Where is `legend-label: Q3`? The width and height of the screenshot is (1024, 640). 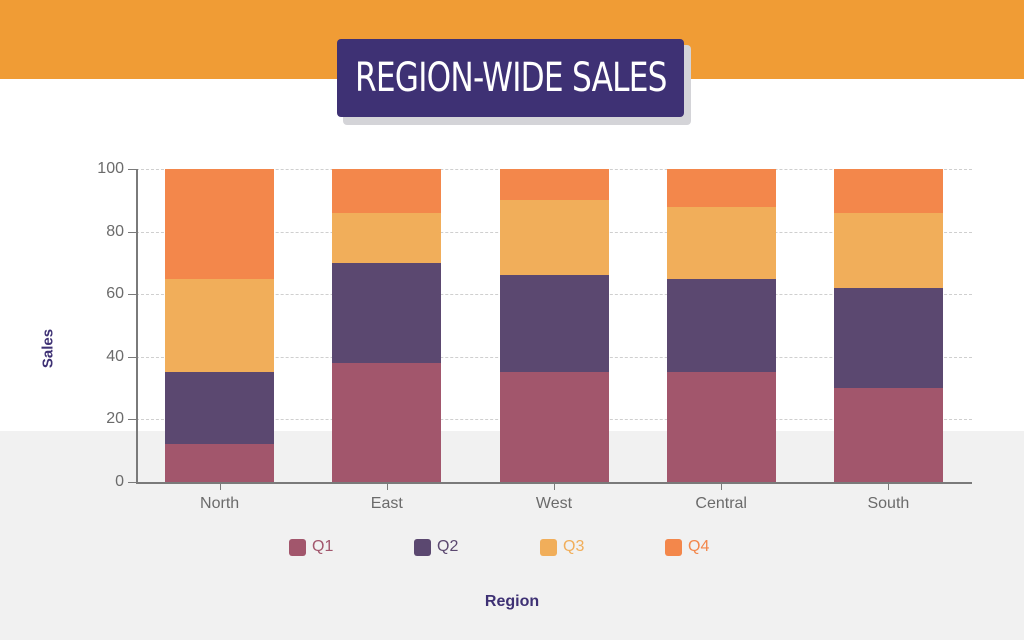 legend-label: Q3 is located at coordinates (574, 546).